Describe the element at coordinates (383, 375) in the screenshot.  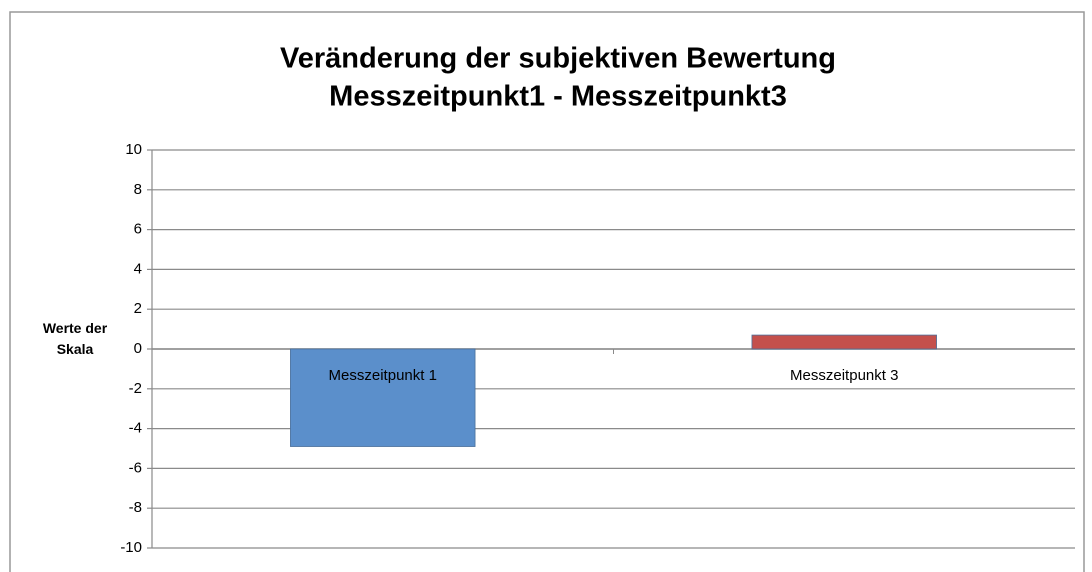
I see `x-tick-label: Messzeitpunkt 1` at that location.